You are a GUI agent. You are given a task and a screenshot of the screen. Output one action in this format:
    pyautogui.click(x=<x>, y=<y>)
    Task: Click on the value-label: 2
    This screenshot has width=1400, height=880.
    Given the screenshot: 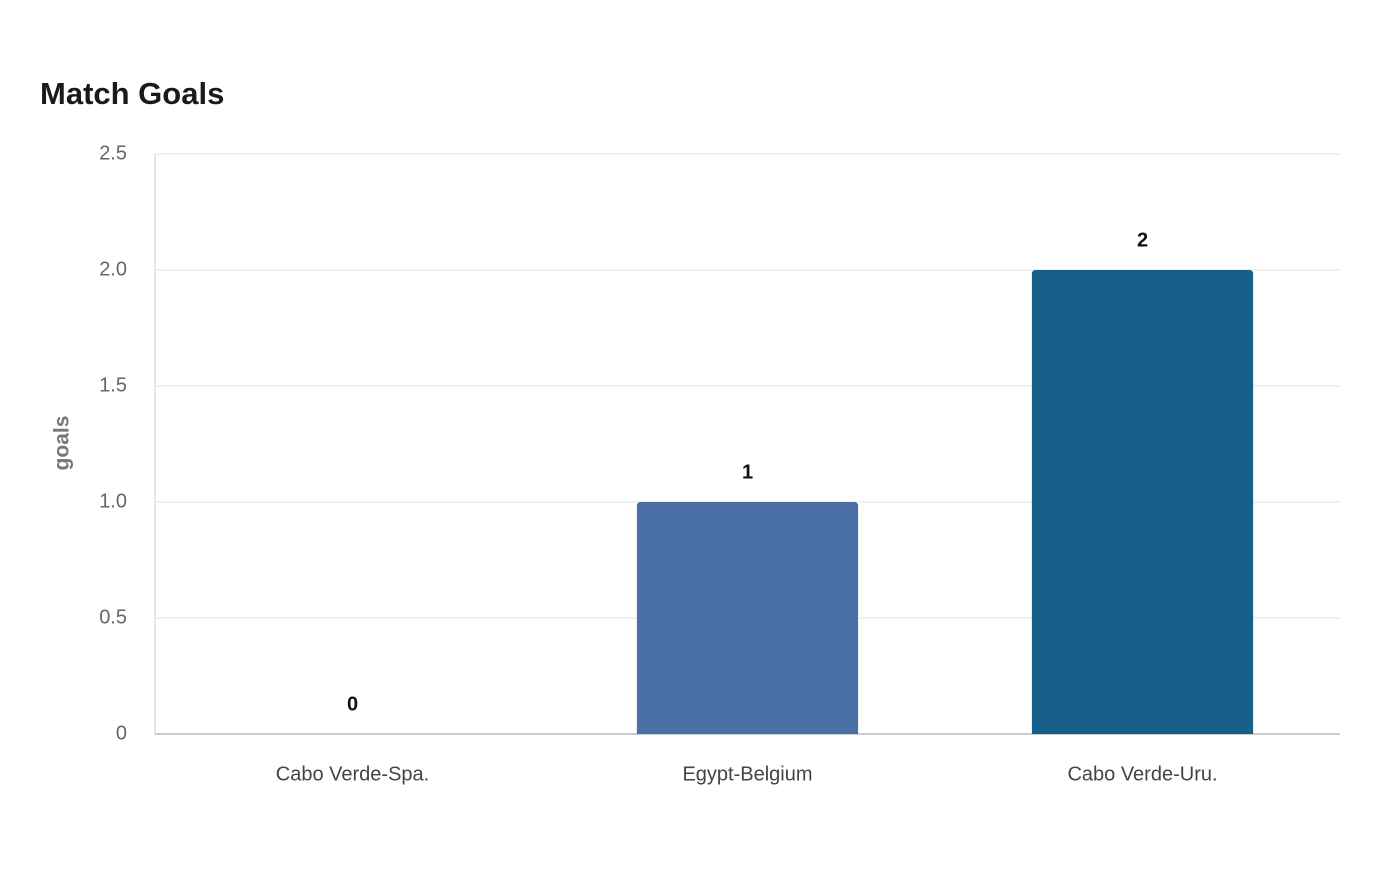 What is the action you would take?
    pyautogui.click(x=1142, y=240)
    